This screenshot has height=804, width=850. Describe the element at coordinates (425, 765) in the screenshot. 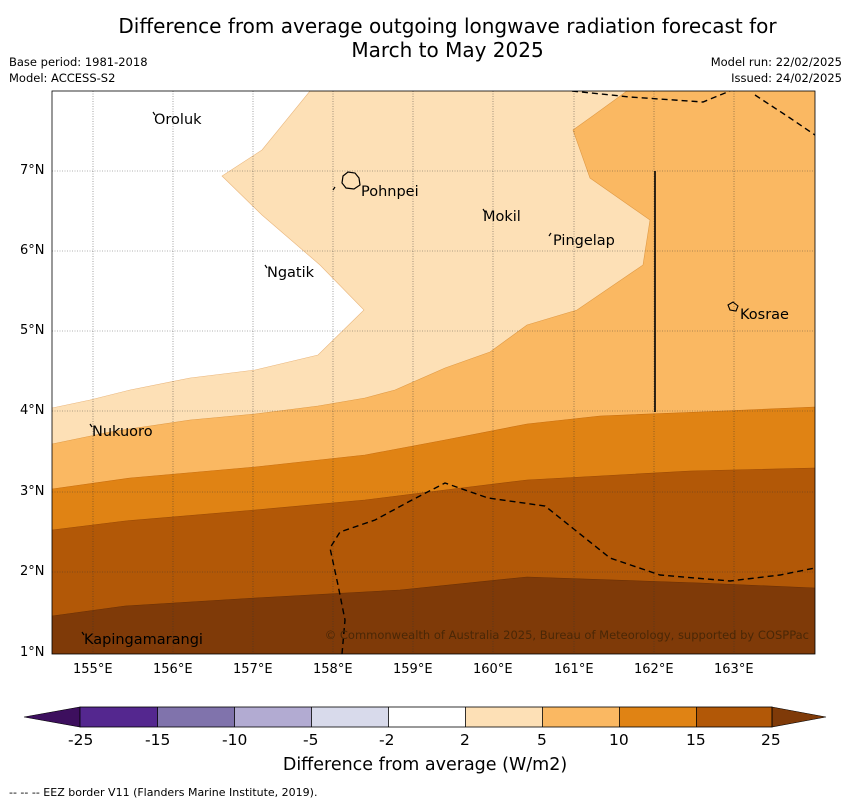

I see `colorbar-title: Difference from average (W/m2)` at that location.